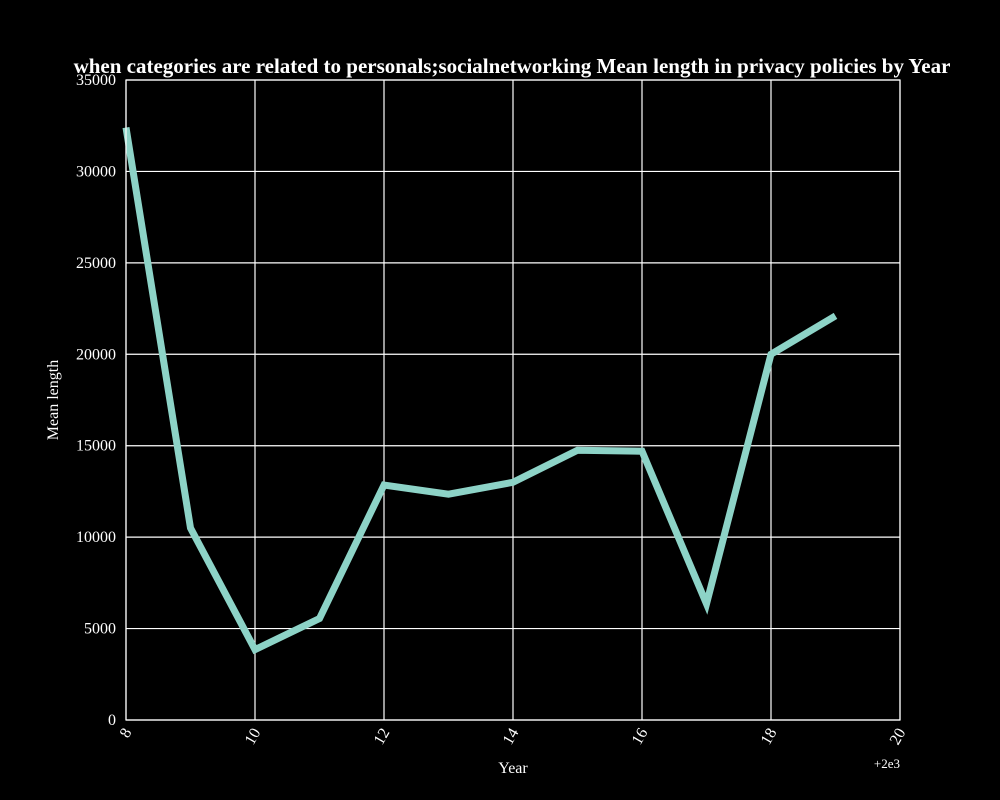 This screenshot has width=1000, height=800. Describe the element at coordinates (96, 537) in the screenshot. I see `y-tick-label: 10000` at that location.